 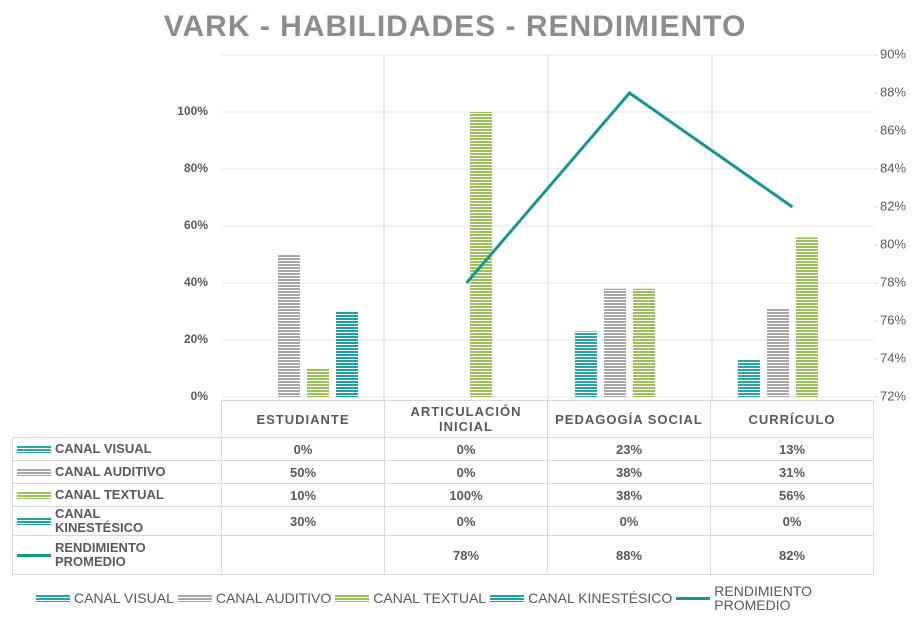 What do you see at coordinates (455, 26) in the screenshot?
I see `chart-title: VARK - HABILIDADES - RENDIMIENTO` at bounding box center [455, 26].